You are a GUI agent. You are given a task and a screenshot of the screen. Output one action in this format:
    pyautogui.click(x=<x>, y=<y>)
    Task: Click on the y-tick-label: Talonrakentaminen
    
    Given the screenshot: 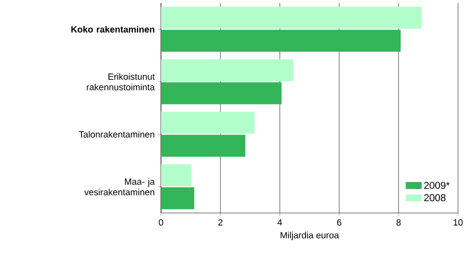 What is the action you would take?
    pyautogui.click(x=116, y=134)
    